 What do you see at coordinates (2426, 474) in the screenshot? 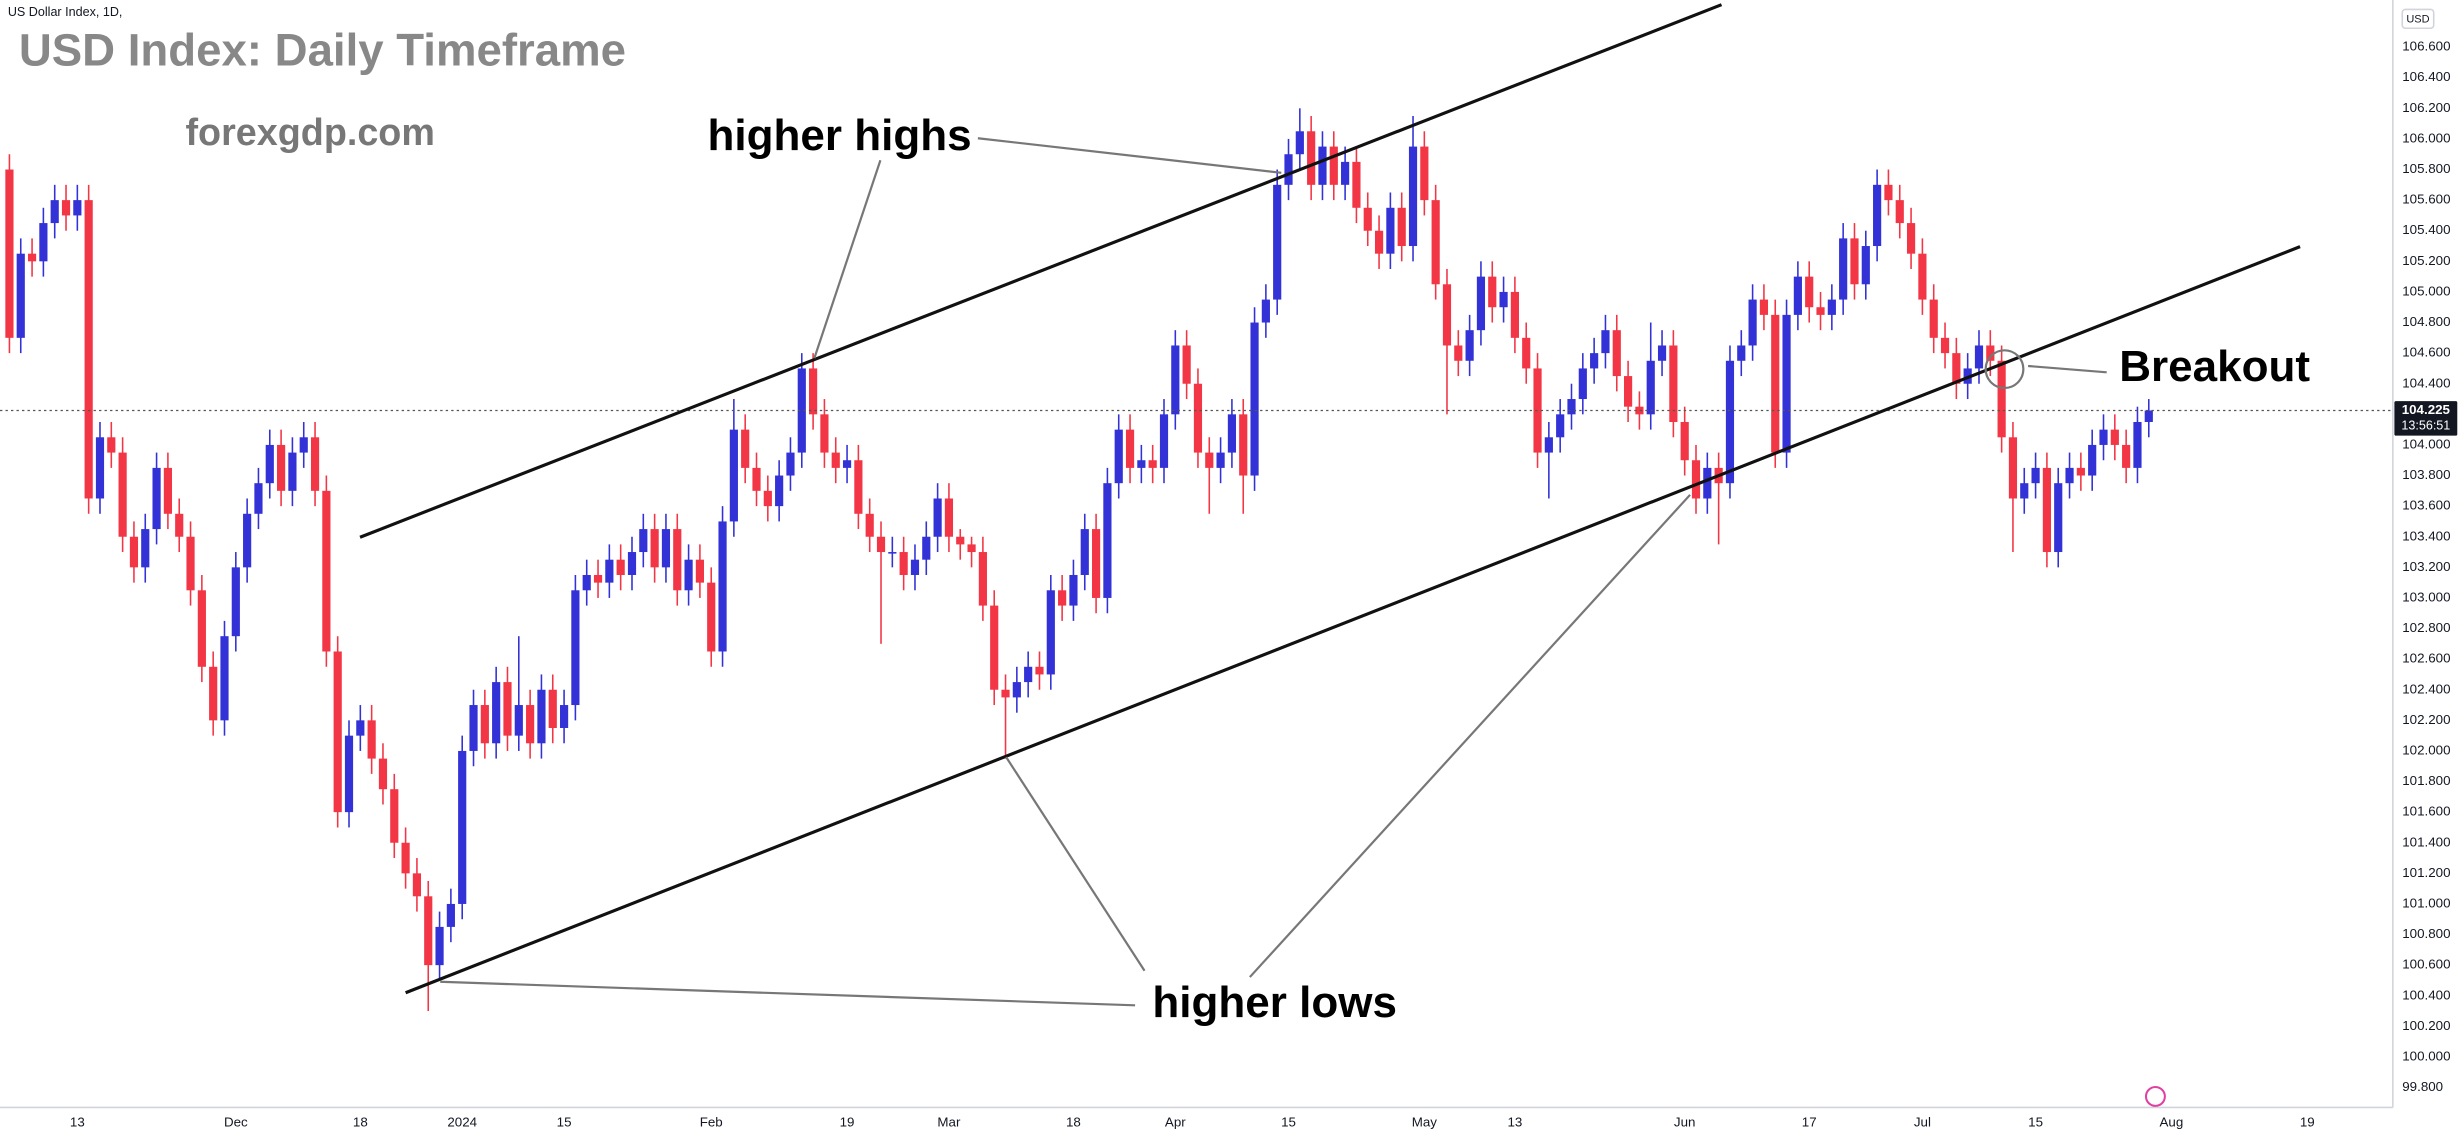
I see `y-tick-label: 103.800` at bounding box center [2426, 474].